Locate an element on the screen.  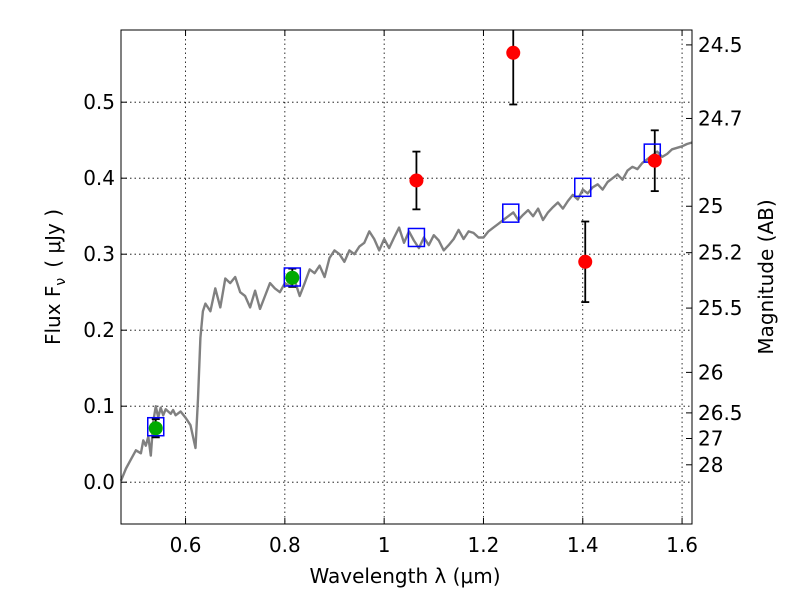
right-tick-label: 24.5 is located at coordinates (720, 45).